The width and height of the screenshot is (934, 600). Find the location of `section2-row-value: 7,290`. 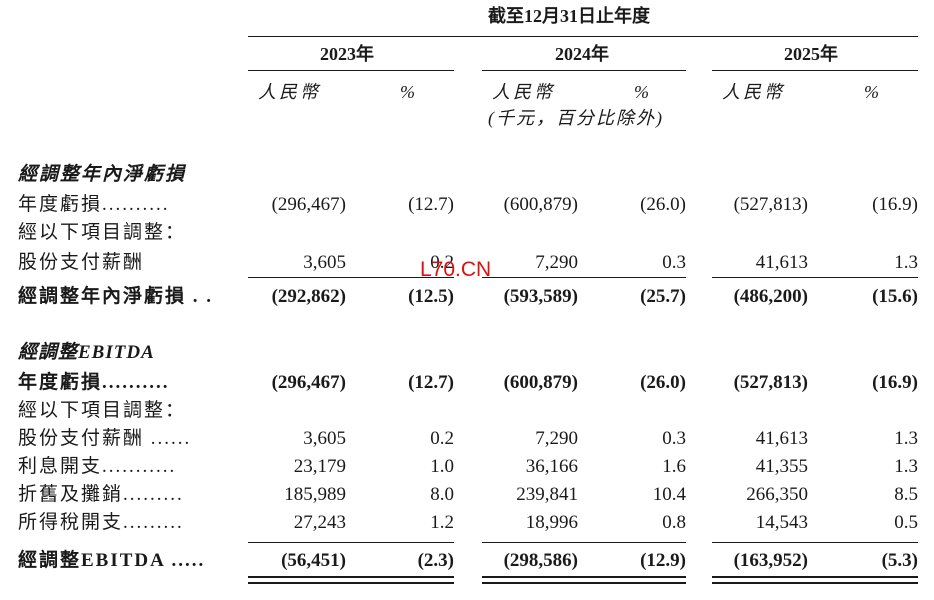

section2-row-value: 7,290 is located at coordinates (556, 438).